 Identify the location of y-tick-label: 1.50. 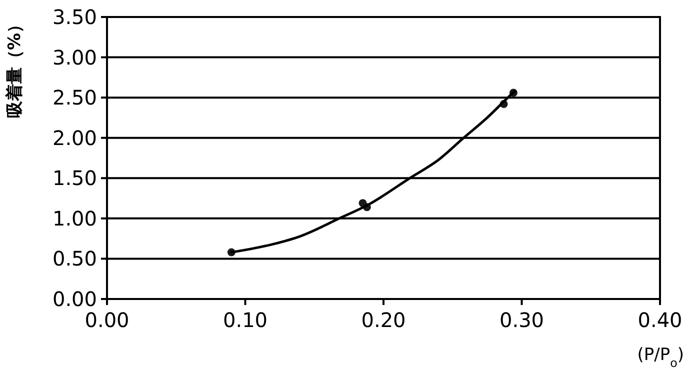
(74, 178).